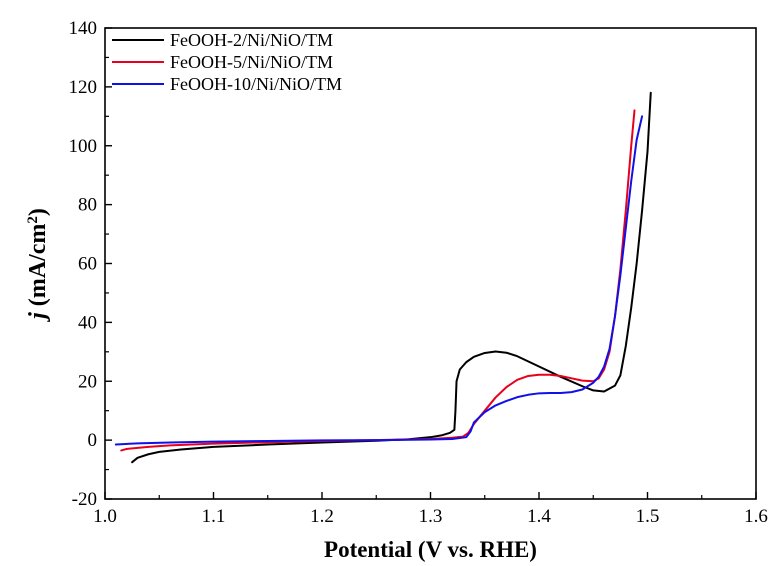  I want to click on y-axis-label: j (mA/cm2), so click(38, 265).